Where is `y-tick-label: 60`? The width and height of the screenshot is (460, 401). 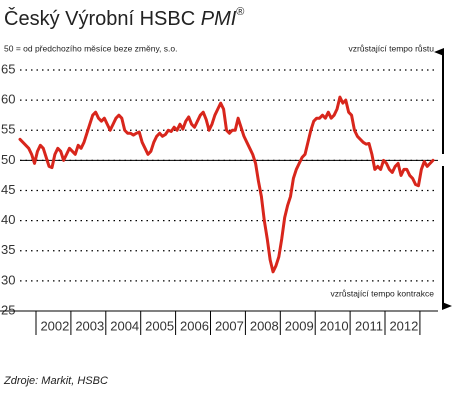
y-tick-label: 60 is located at coordinates (8, 99).